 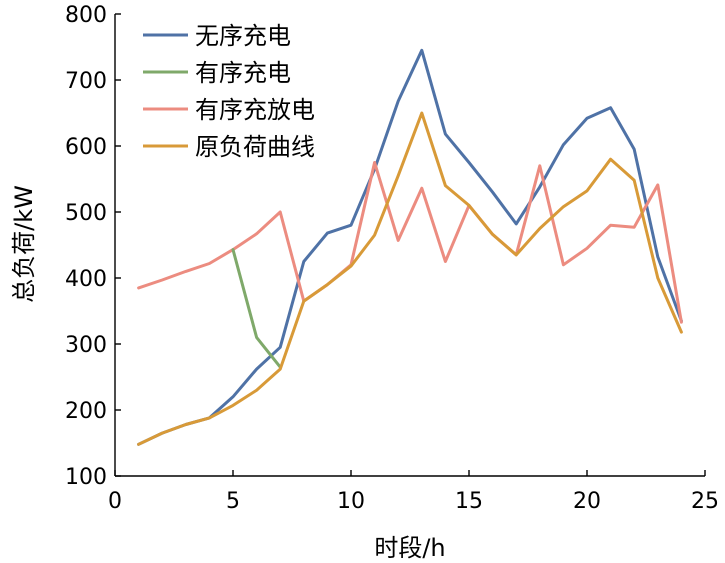 What do you see at coordinates (86, 147) in the screenshot?
I see `y-tick-label: 600` at bounding box center [86, 147].